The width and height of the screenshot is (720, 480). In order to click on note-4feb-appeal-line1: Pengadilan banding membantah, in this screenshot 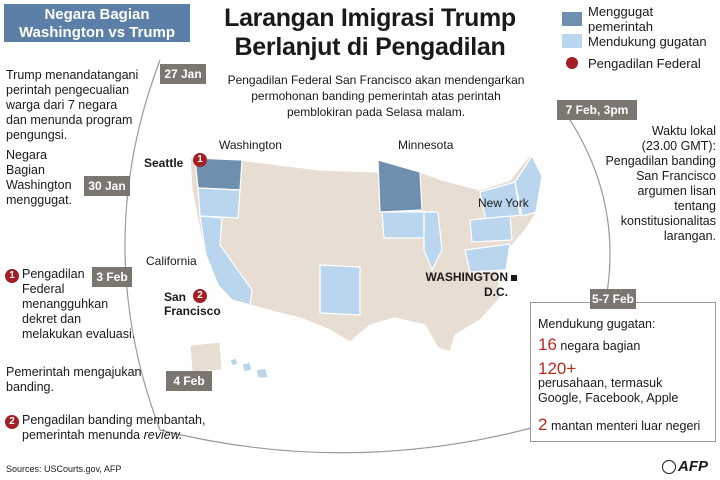, I will do `click(114, 420)`.